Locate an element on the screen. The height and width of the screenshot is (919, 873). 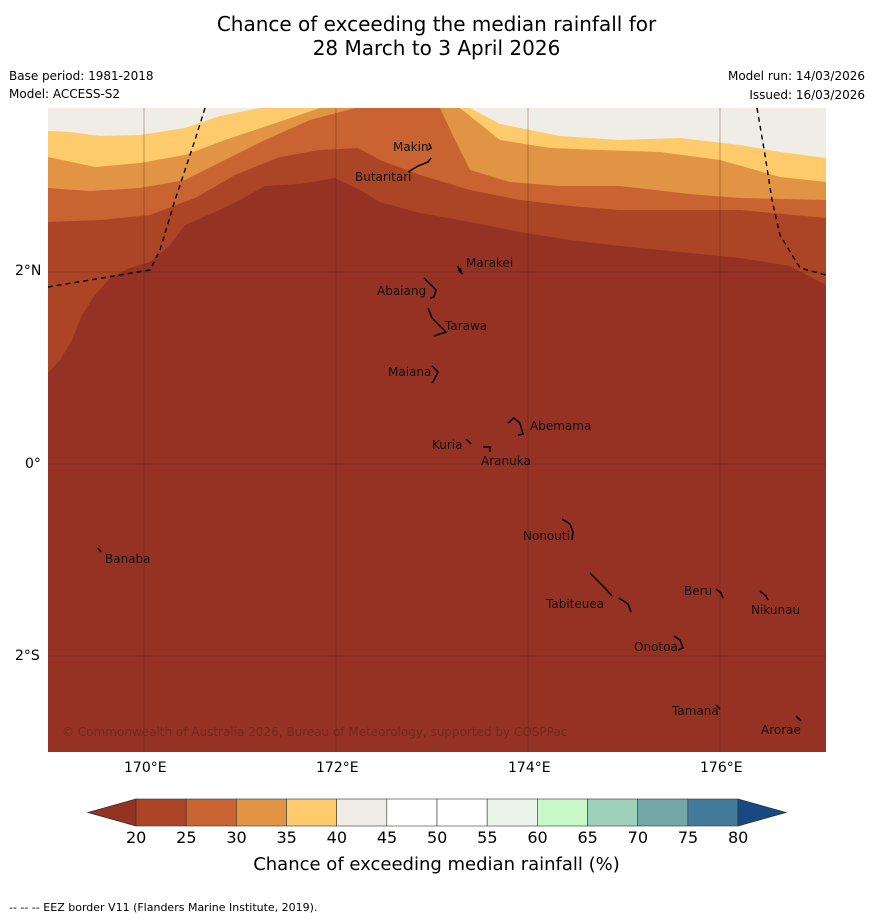
island-tabiteuea-north is located at coordinates (601, 584).